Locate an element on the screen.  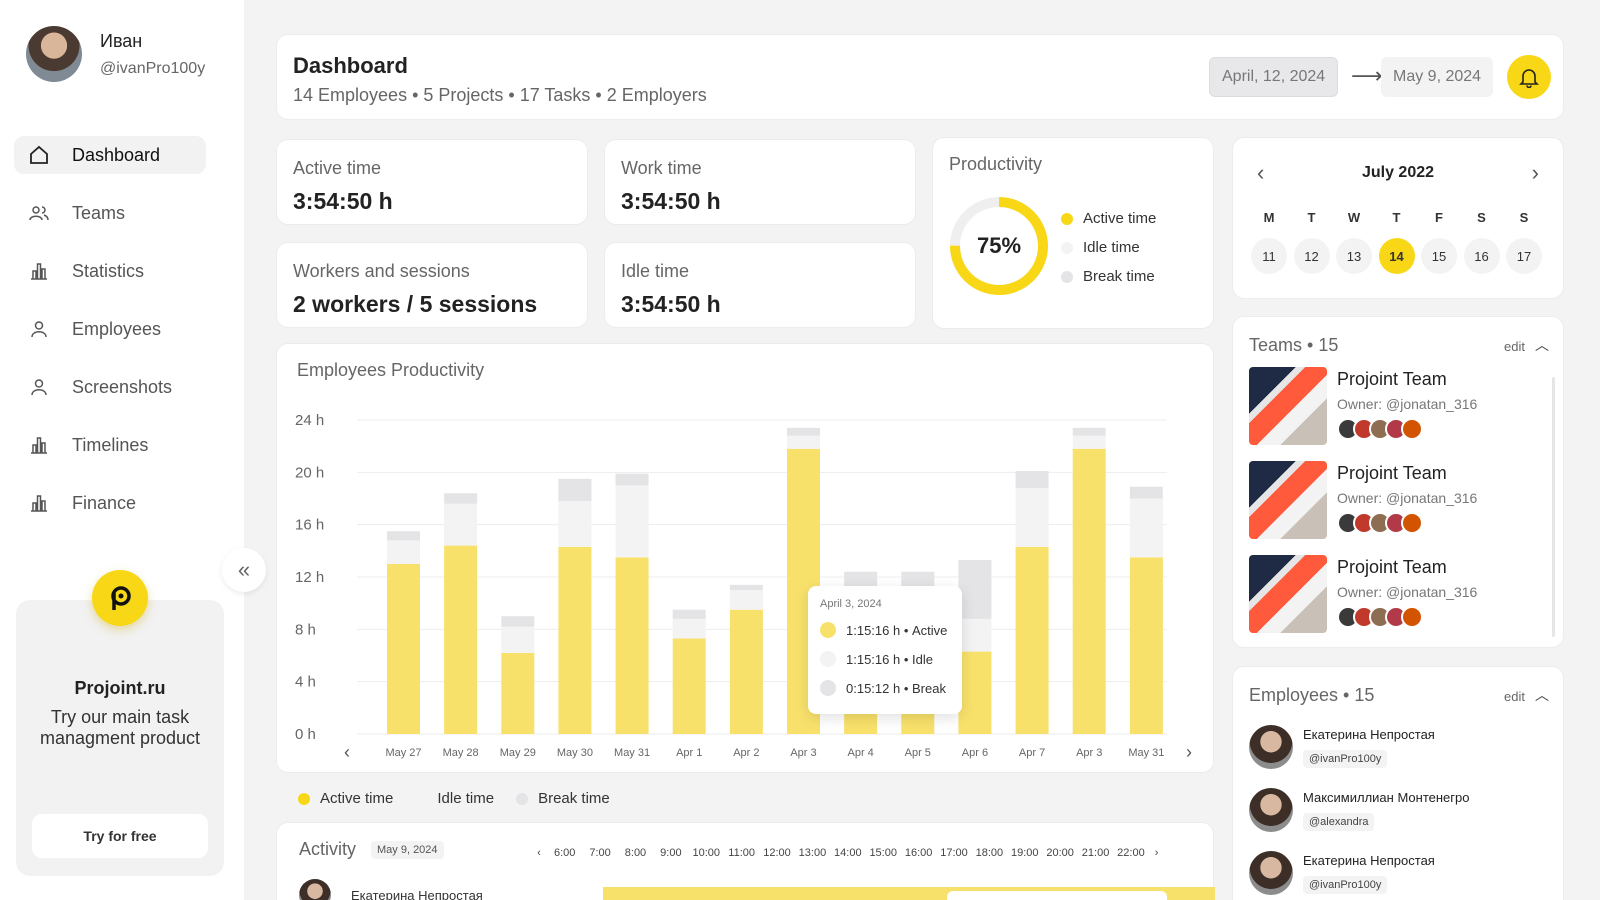
teams-edit-link: edit is located at coordinates (1514, 346).